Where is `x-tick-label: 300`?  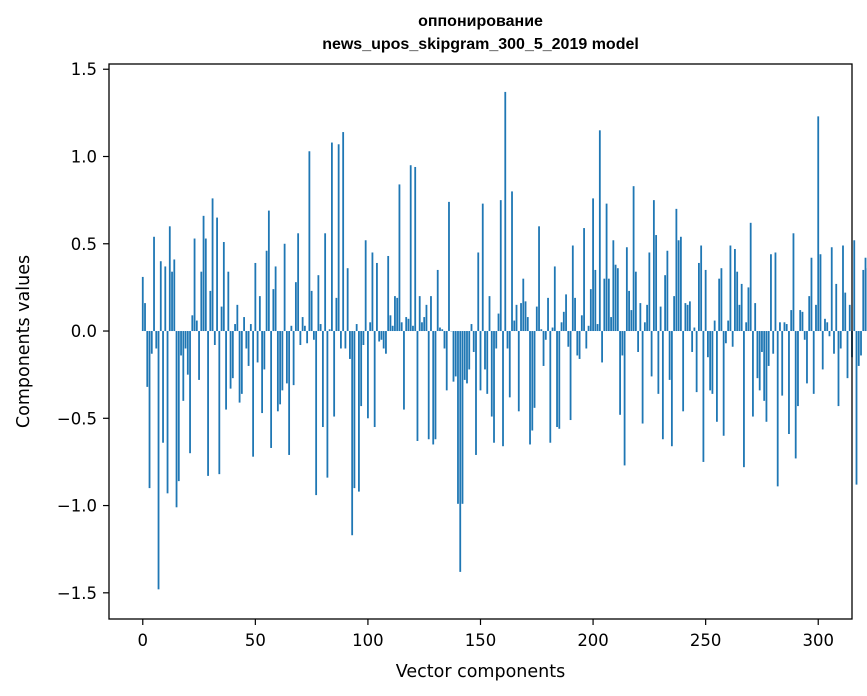
x-tick-label: 300 is located at coordinates (818, 640).